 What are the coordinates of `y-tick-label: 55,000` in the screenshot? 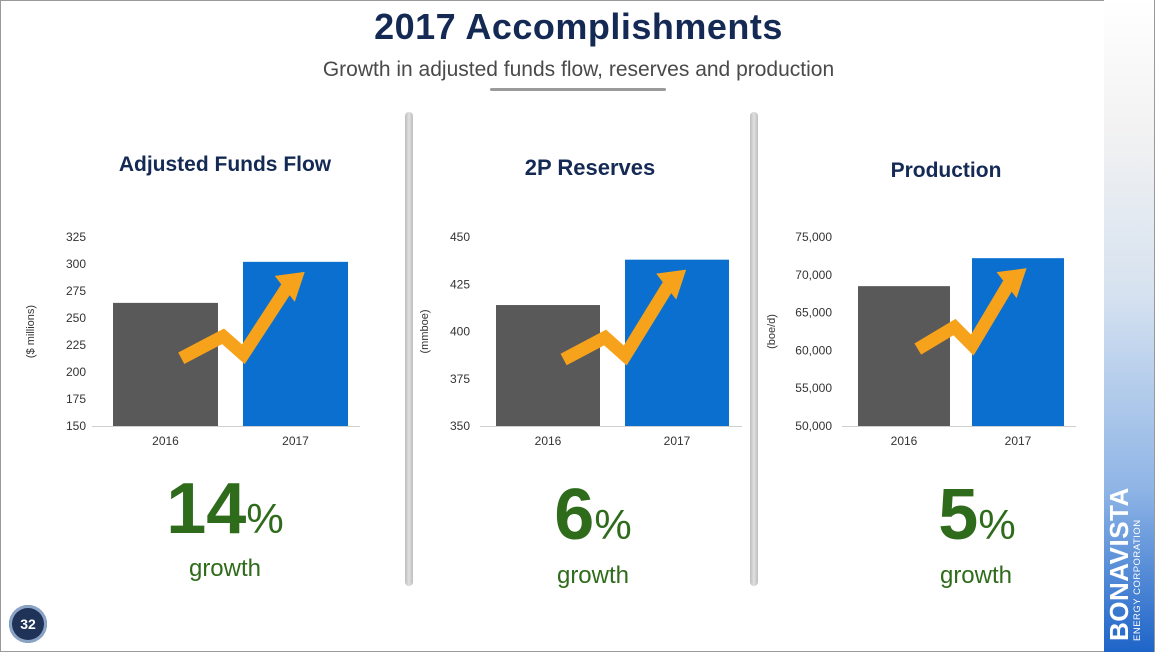 It's located at (813, 388).